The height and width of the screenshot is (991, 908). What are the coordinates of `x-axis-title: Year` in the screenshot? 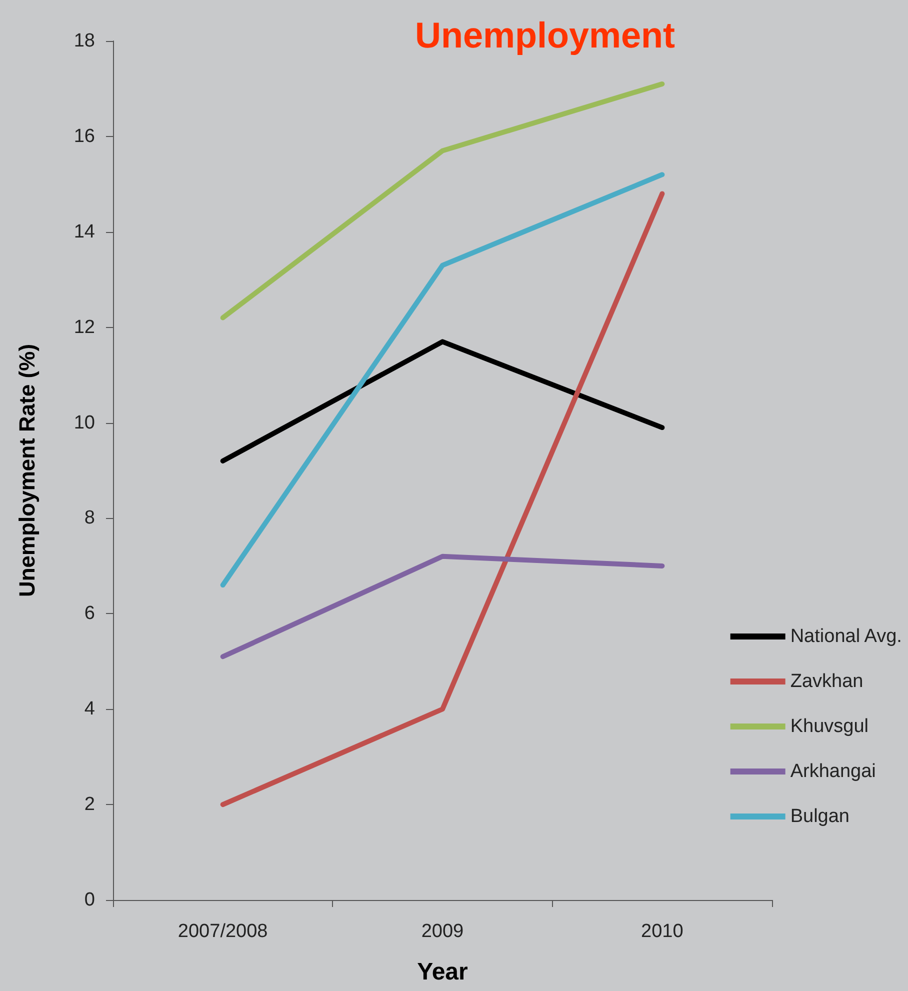 It's located at (442, 972).